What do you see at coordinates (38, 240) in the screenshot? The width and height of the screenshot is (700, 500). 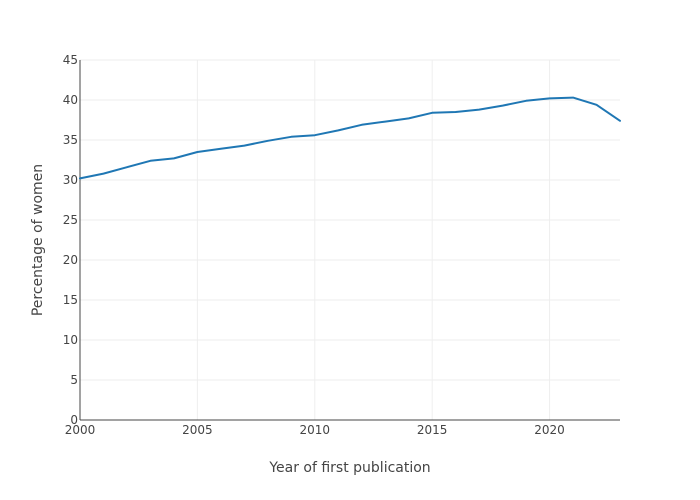 I see `y-axis-title: Percentage of women` at bounding box center [38, 240].